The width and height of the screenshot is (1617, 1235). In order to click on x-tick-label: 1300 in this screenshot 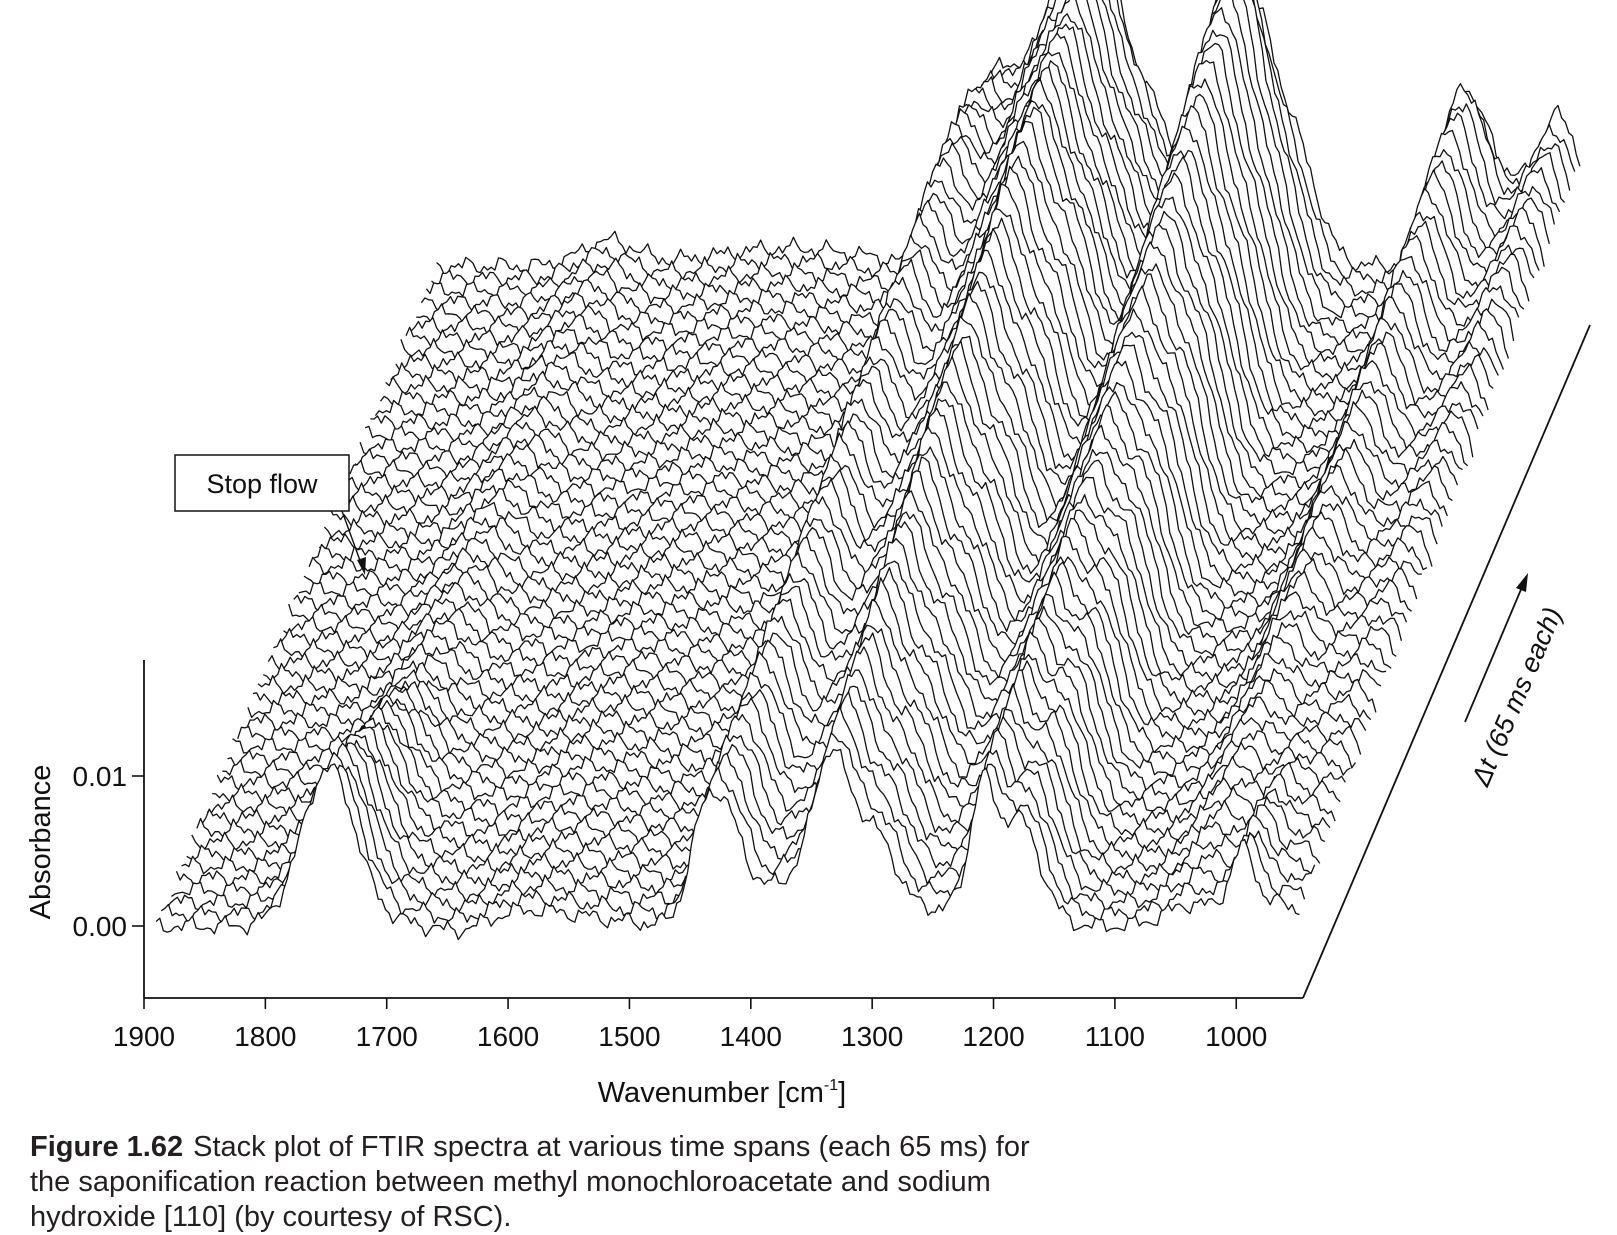, I will do `click(872, 1036)`.